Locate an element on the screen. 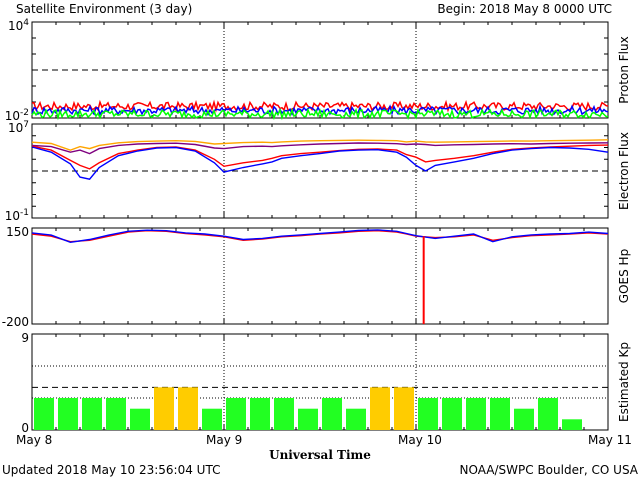  y-tick-top-label: 9 is located at coordinates (25, 338).